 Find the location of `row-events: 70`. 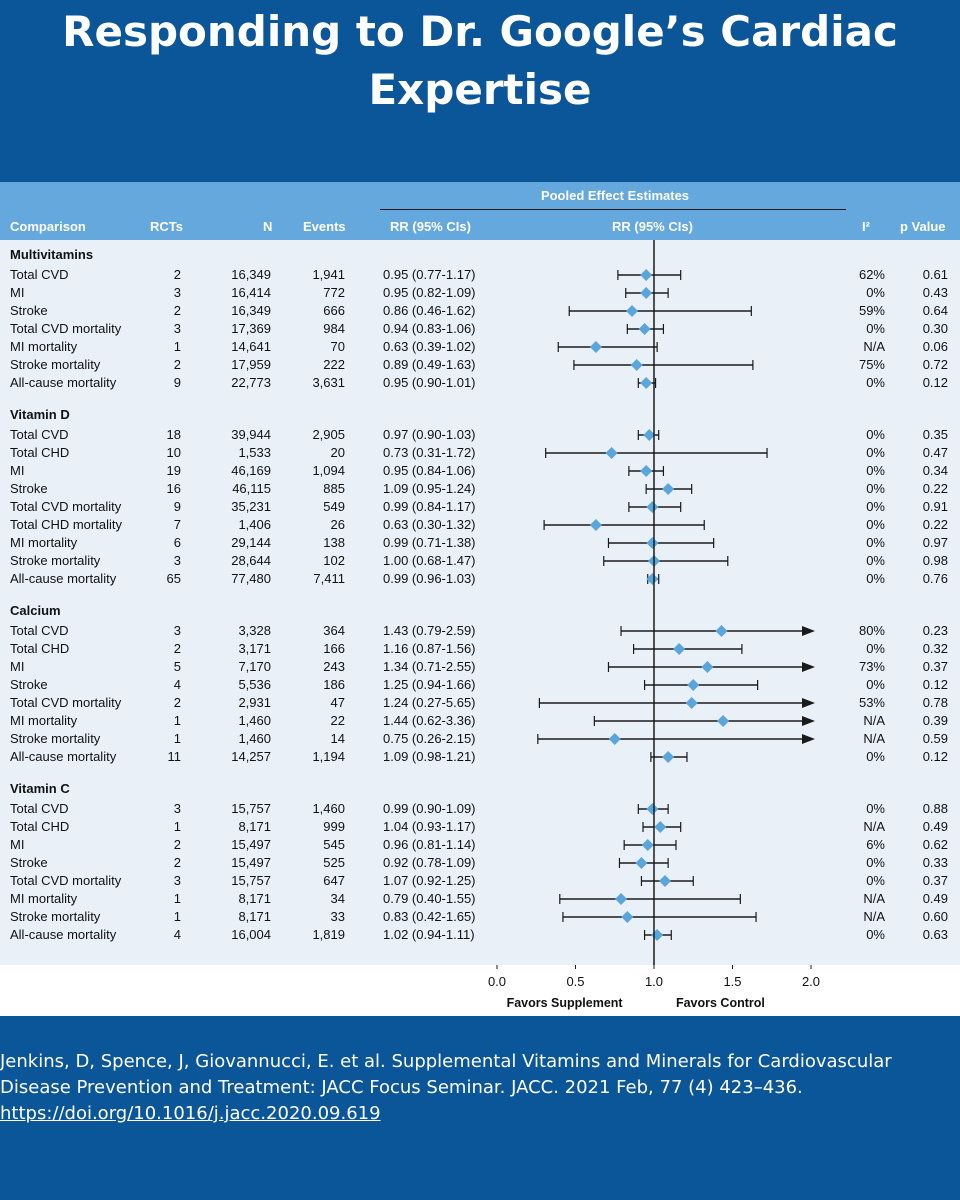

row-events: 70 is located at coordinates (337, 346).